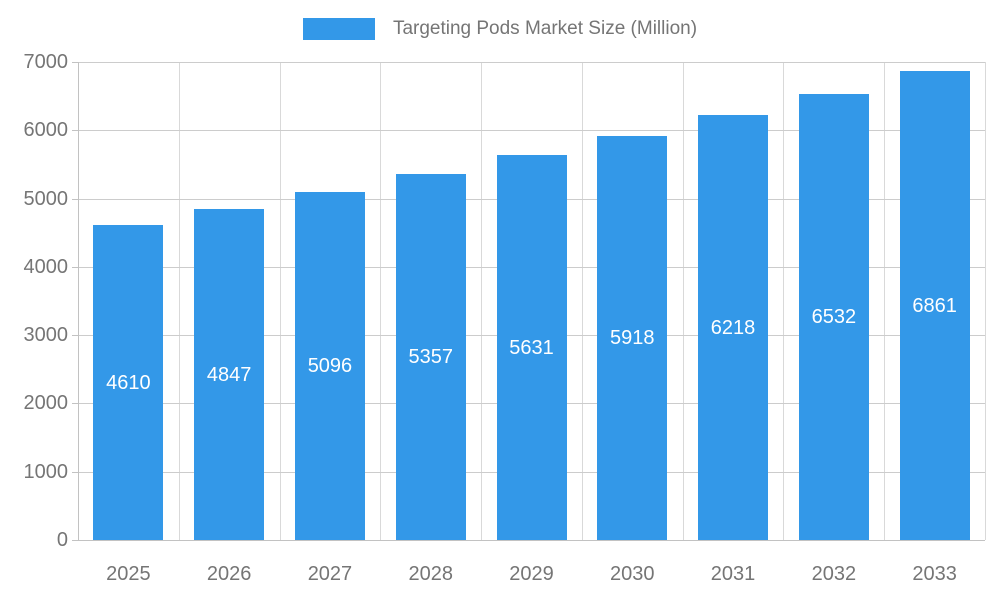 Image resolution: width=1000 pixels, height=600 pixels. What do you see at coordinates (46, 266) in the screenshot?
I see `y-axis-label: 4000` at bounding box center [46, 266].